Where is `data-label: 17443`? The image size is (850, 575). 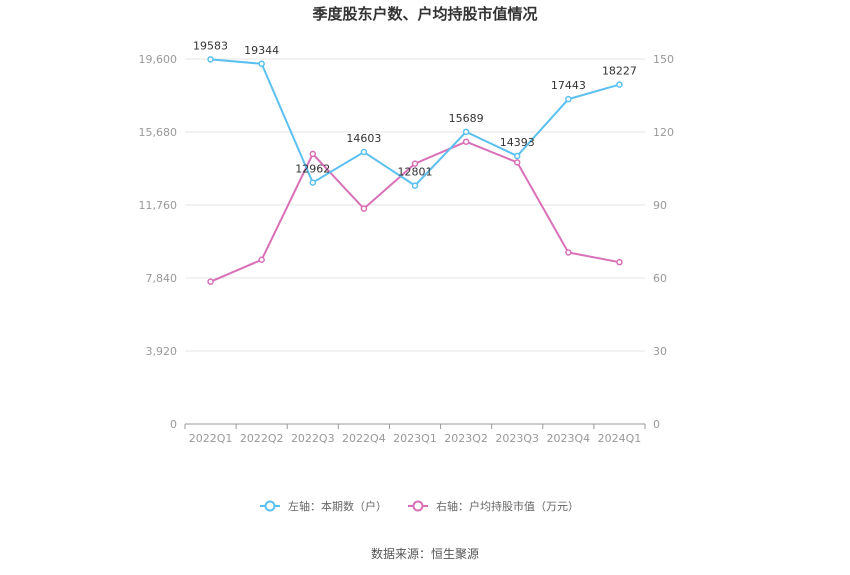 data-label: 17443 is located at coordinates (568, 85).